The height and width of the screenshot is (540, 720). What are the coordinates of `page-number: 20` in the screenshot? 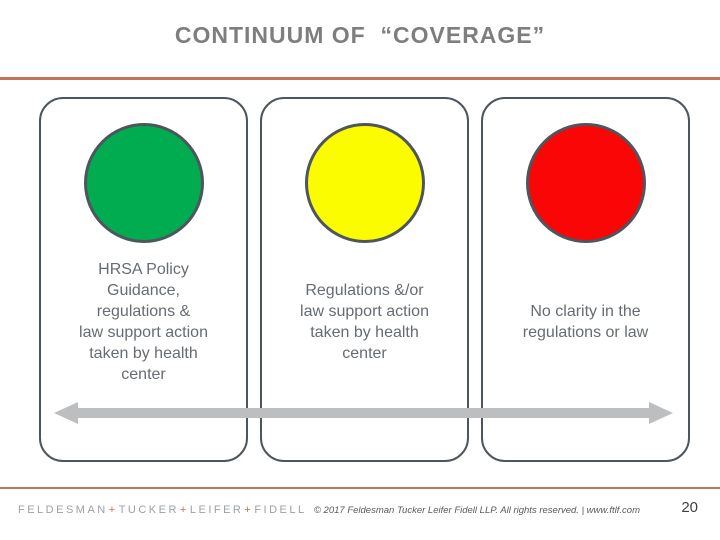 It's located at (689, 507).